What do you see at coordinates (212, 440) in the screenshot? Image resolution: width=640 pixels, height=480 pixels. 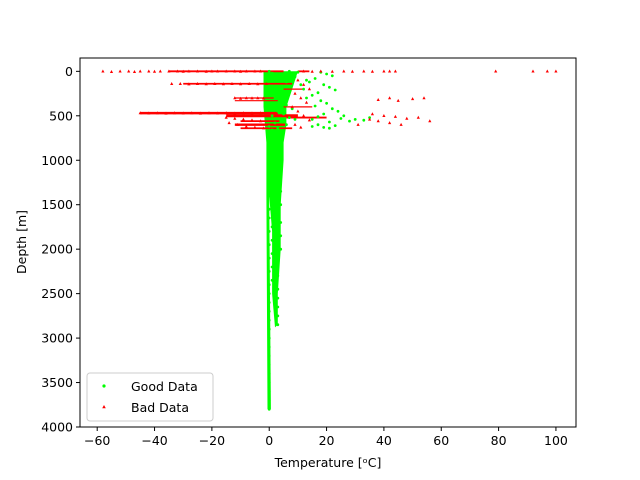 I see `x-tick-label: −20` at bounding box center [212, 440].